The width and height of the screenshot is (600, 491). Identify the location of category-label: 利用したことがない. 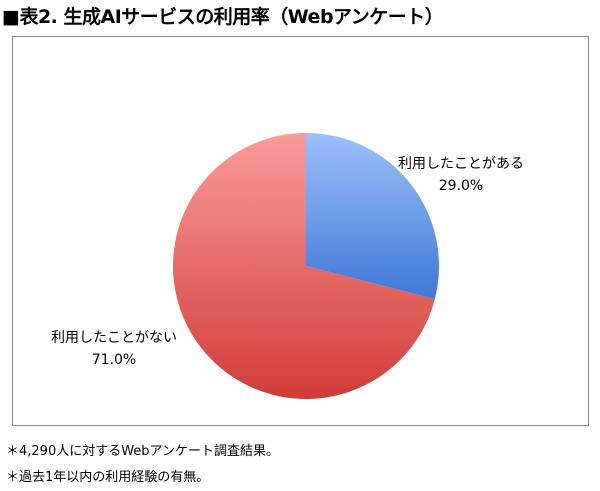
(114, 338).